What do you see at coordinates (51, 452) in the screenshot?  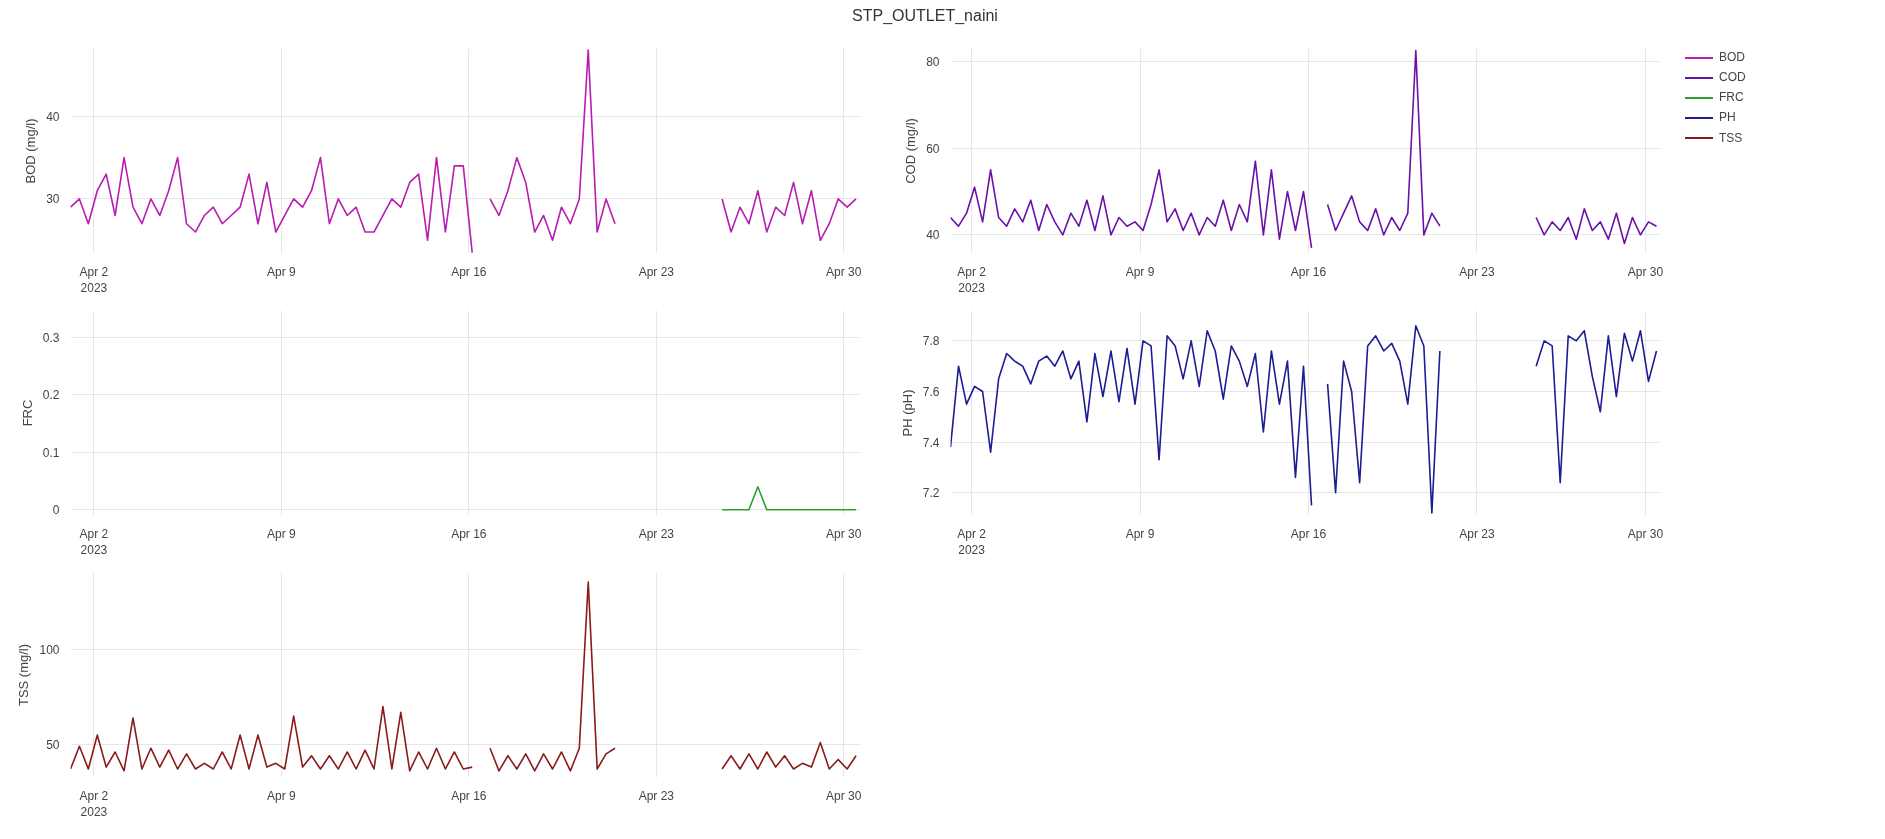 I see `y-tick-label: 0.1` at bounding box center [51, 452].